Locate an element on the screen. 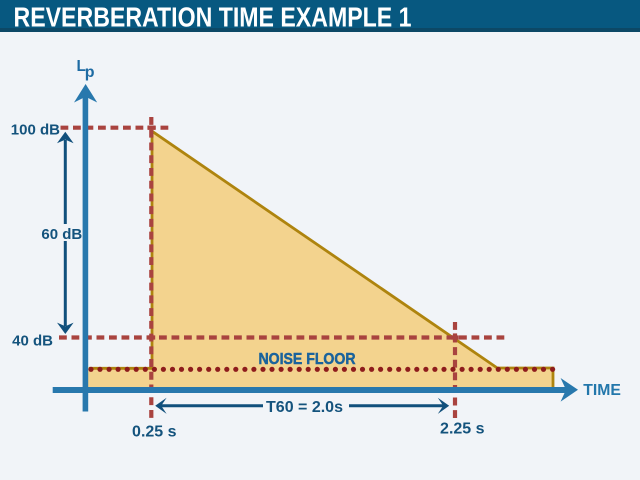  svg-text: 60 dB is located at coordinates (61, 234).